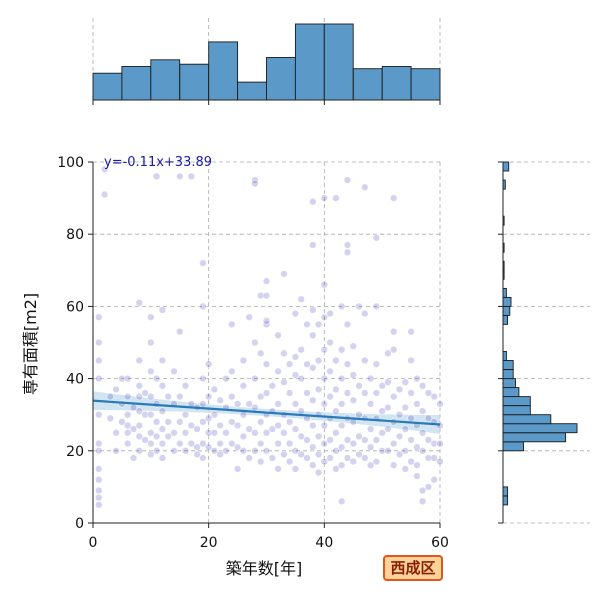  What do you see at coordinates (70, 163) in the screenshot?
I see `y-tick-label: 100` at bounding box center [70, 163].